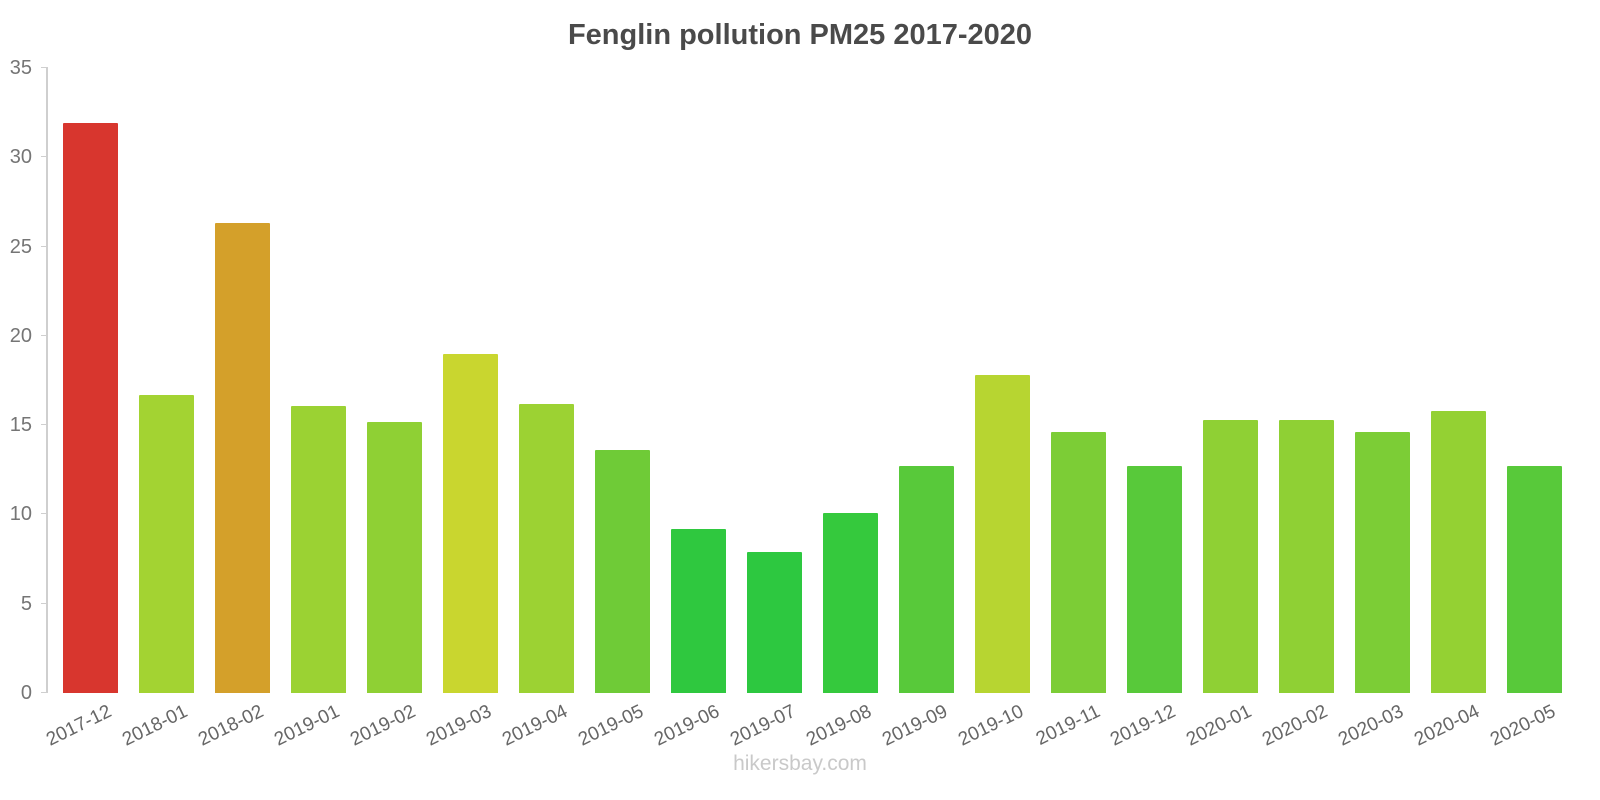 The image size is (1600, 800). What do you see at coordinates (1453, 409) in the screenshot?
I see `bar-slot: 2020-04` at bounding box center [1453, 409].